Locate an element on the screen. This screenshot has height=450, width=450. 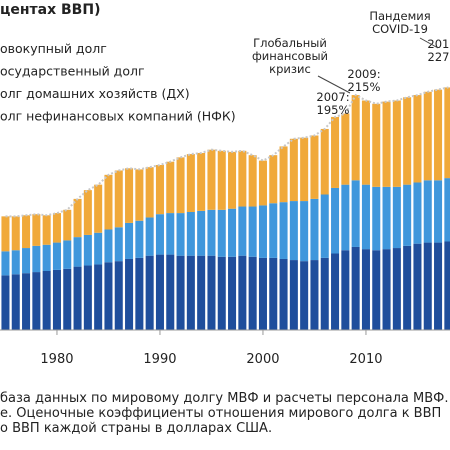
annotation: 2019: is located at coordinates (438, 44).